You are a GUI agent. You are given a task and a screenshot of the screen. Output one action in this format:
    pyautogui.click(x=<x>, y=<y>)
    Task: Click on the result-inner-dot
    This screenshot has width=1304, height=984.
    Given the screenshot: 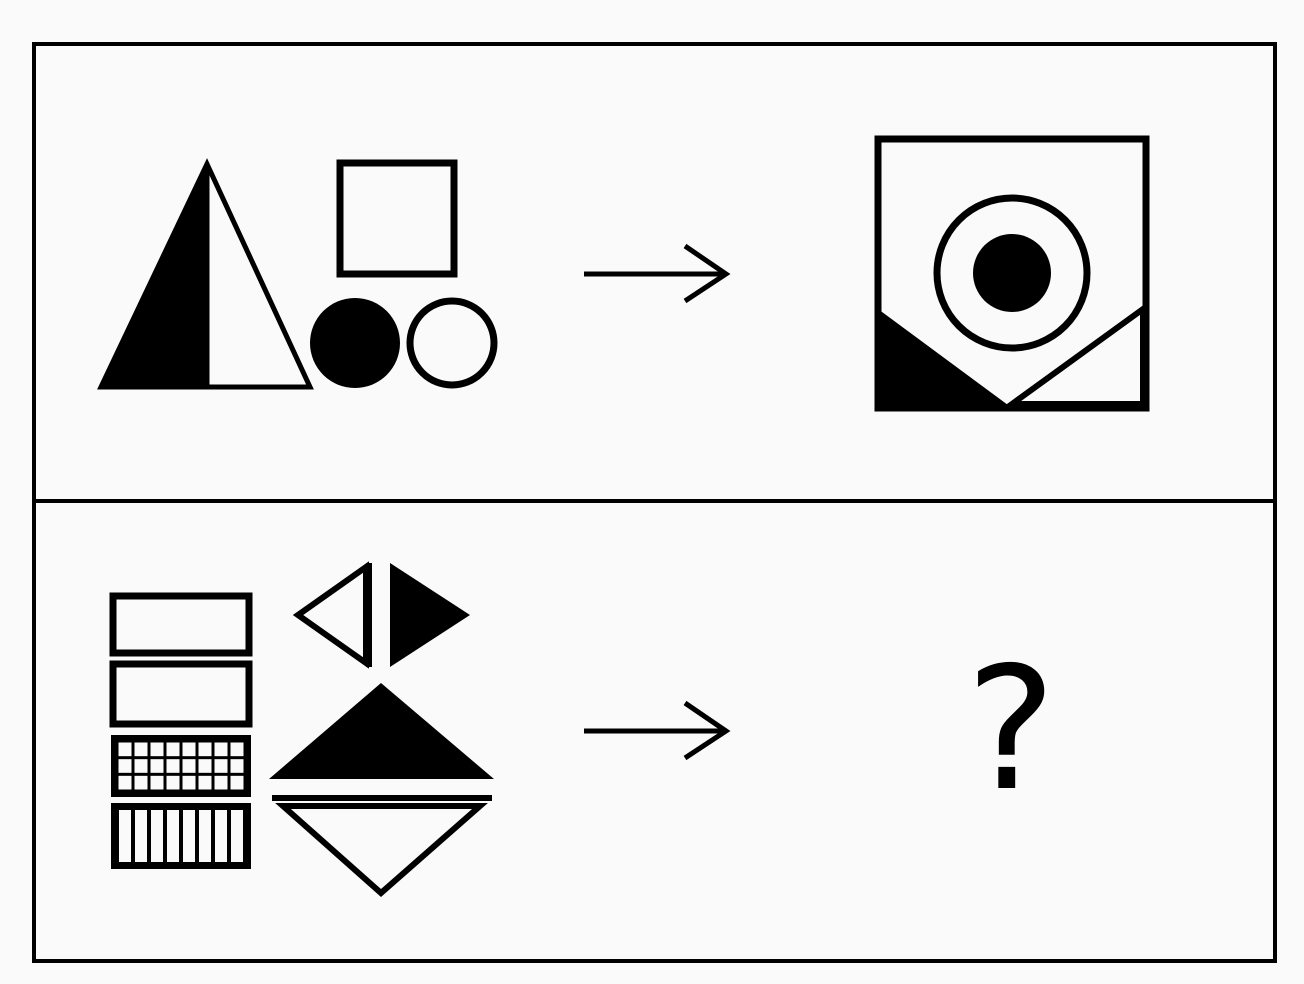 What is the action you would take?
    pyautogui.click(x=1012, y=273)
    